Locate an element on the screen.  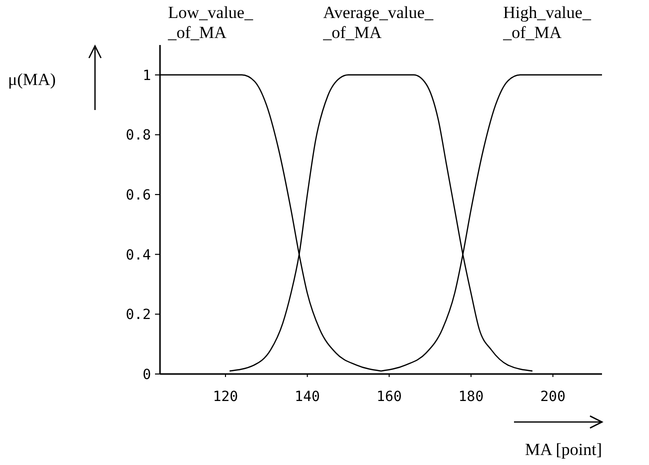
series-label: High_value_ _of_MA is located at coordinates (547, 22).